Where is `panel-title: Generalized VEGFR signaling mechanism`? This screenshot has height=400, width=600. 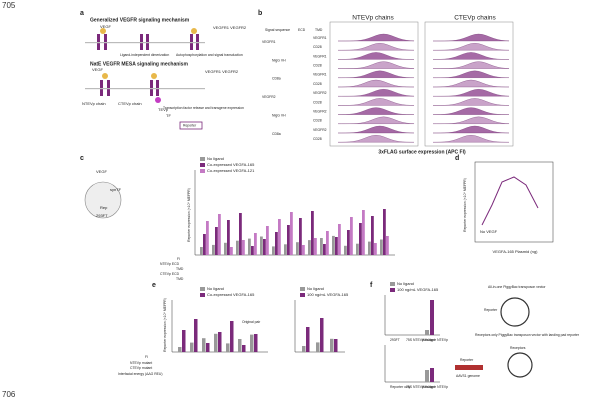
panel-title: Generalized VEGFR signaling mechanism is located at coordinates (140, 20).